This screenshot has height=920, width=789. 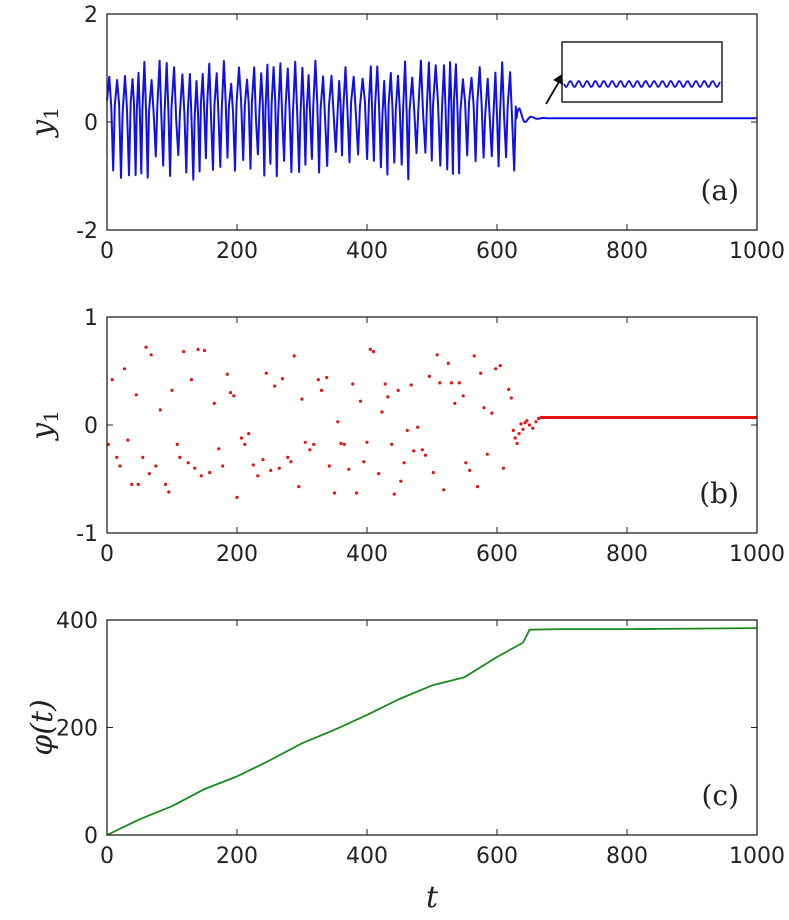 What do you see at coordinates (42, 727) in the screenshot?
I see `y-axis-label: φ(t)` at bounding box center [42, 727].